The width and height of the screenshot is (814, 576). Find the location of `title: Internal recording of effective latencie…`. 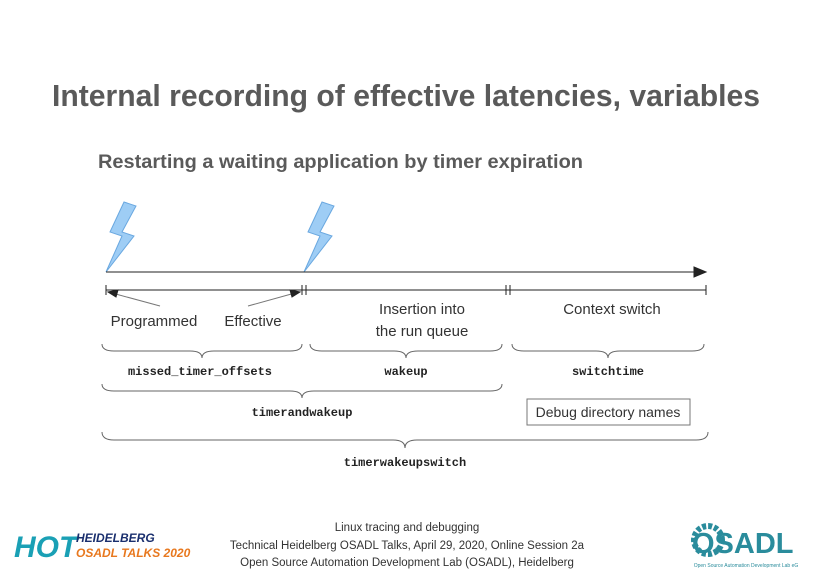

title: Internal recording of effective latencie… is located at coordinates (406, 95).